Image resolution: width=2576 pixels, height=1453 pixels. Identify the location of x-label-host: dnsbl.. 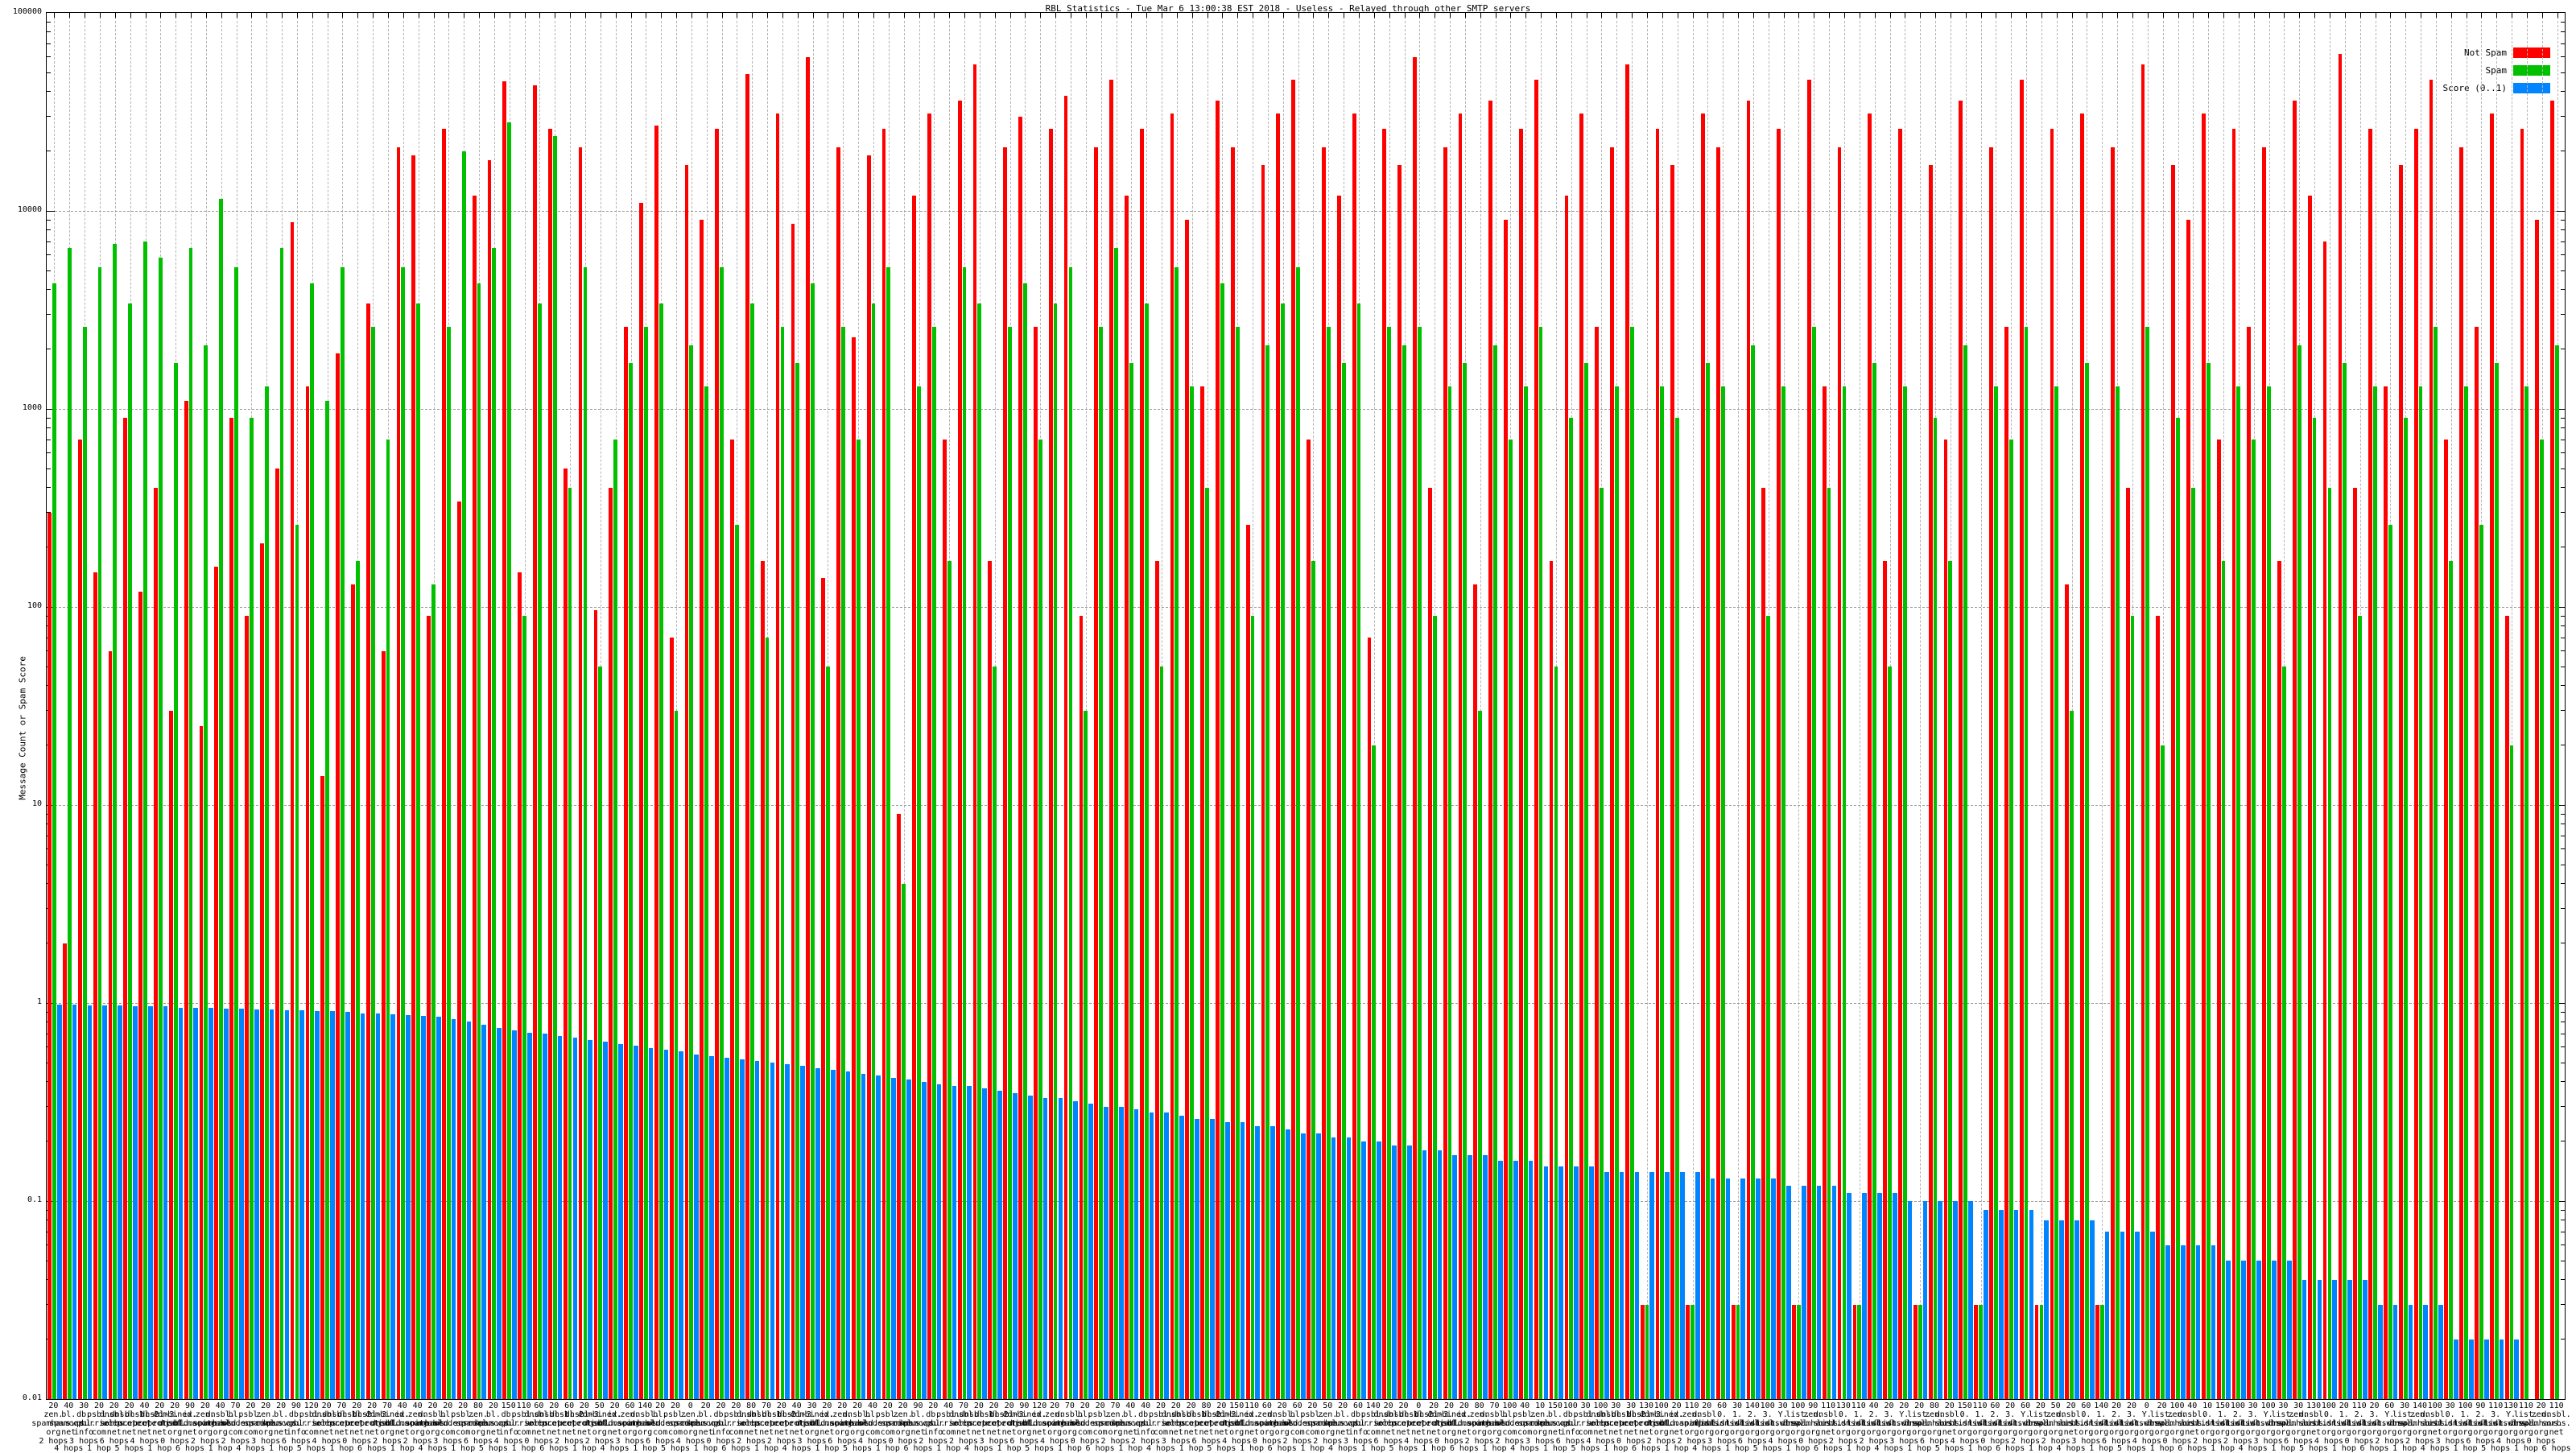
(2435, 1414).